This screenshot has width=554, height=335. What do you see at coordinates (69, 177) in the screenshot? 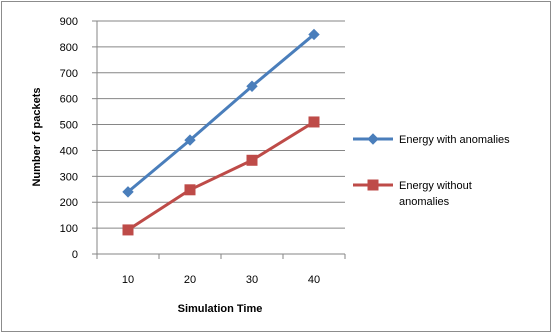
I see `y-tick-label: 300` at bounding box center [69, 177].